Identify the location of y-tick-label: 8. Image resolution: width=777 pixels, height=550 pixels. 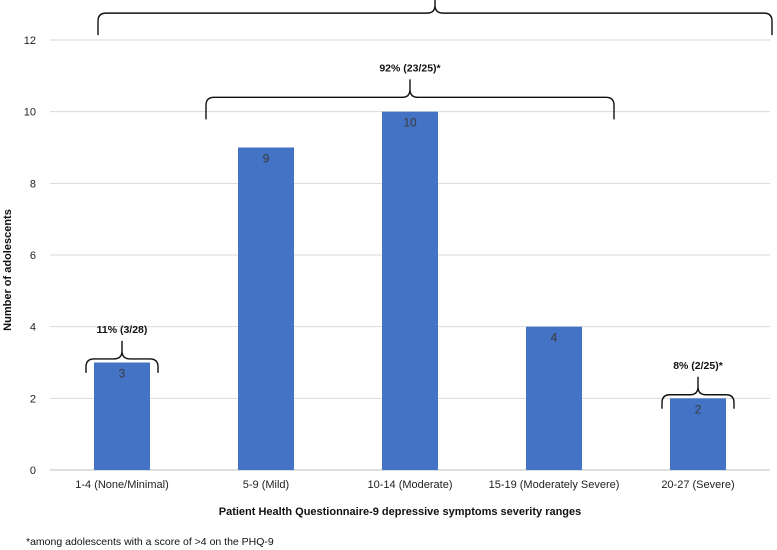
(33, 184).